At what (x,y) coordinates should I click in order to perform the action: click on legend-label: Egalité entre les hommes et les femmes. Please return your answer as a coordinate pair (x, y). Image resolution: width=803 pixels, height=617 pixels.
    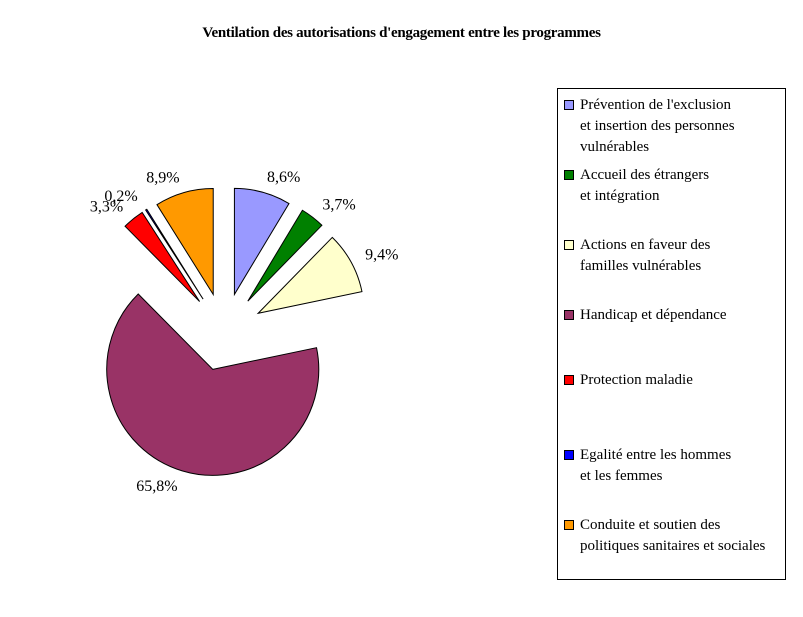
    Looking at the image, I should click on (656, 465).